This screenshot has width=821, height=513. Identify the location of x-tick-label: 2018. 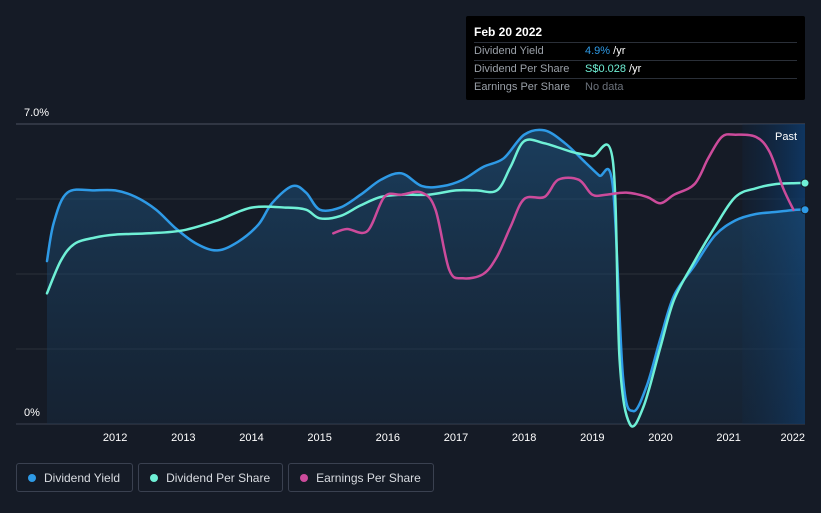
(524, 438).